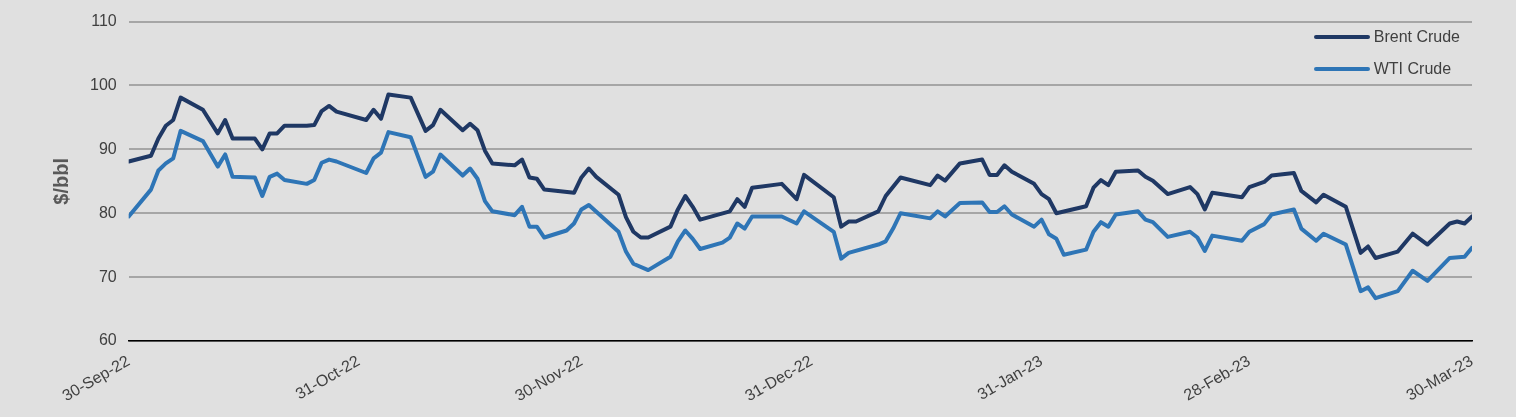  What do you see at coordinates (1416, 36) in the screenshot?
I see `legend-label: Brent Crude` at bounding box center [1416, 36].